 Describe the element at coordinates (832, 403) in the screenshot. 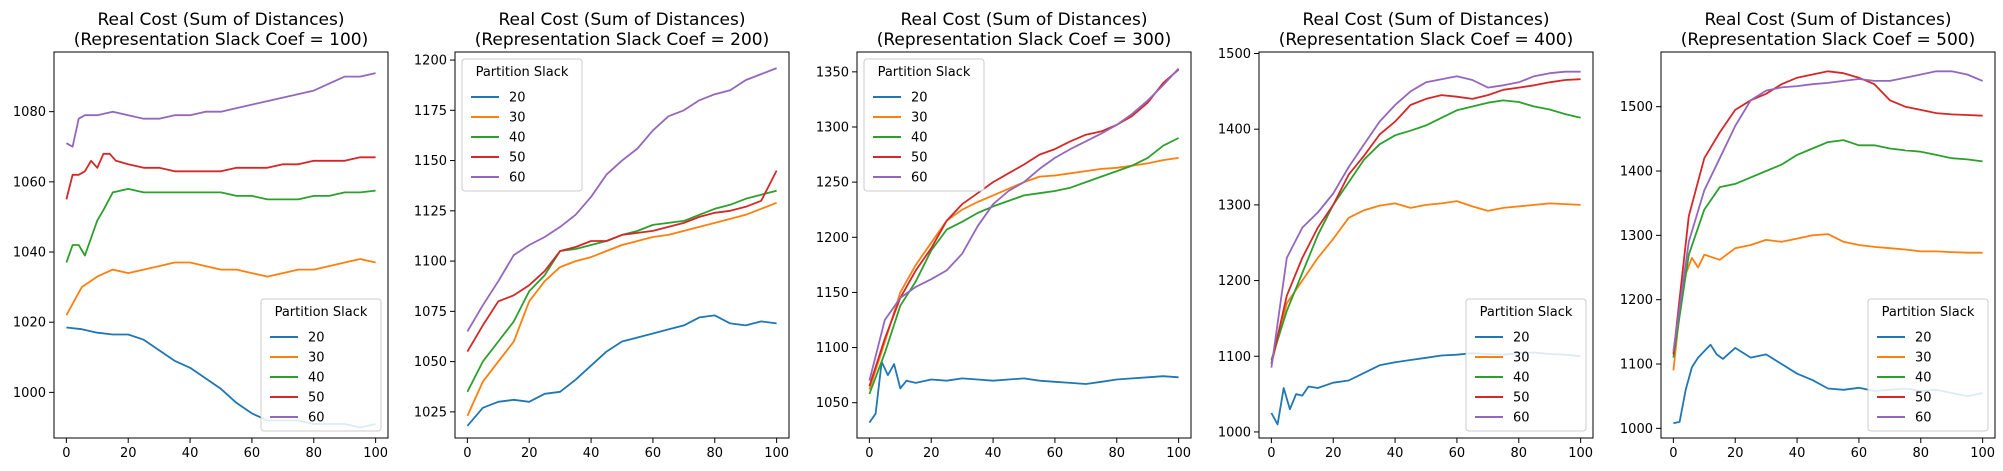

I see `y-tick-label: 1050` at that location.